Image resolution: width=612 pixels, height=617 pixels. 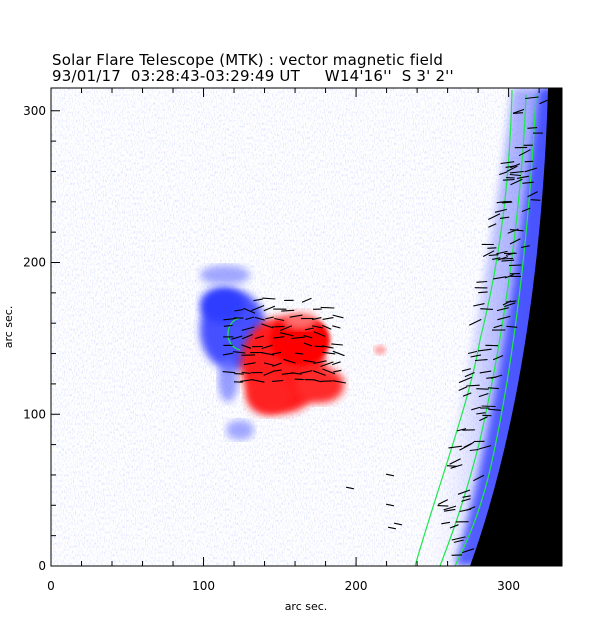 What do you see at coordinates (306, 606) in the screenshot?
I see `x-axis-title: arc sec.` at bounding box center [306, 606].